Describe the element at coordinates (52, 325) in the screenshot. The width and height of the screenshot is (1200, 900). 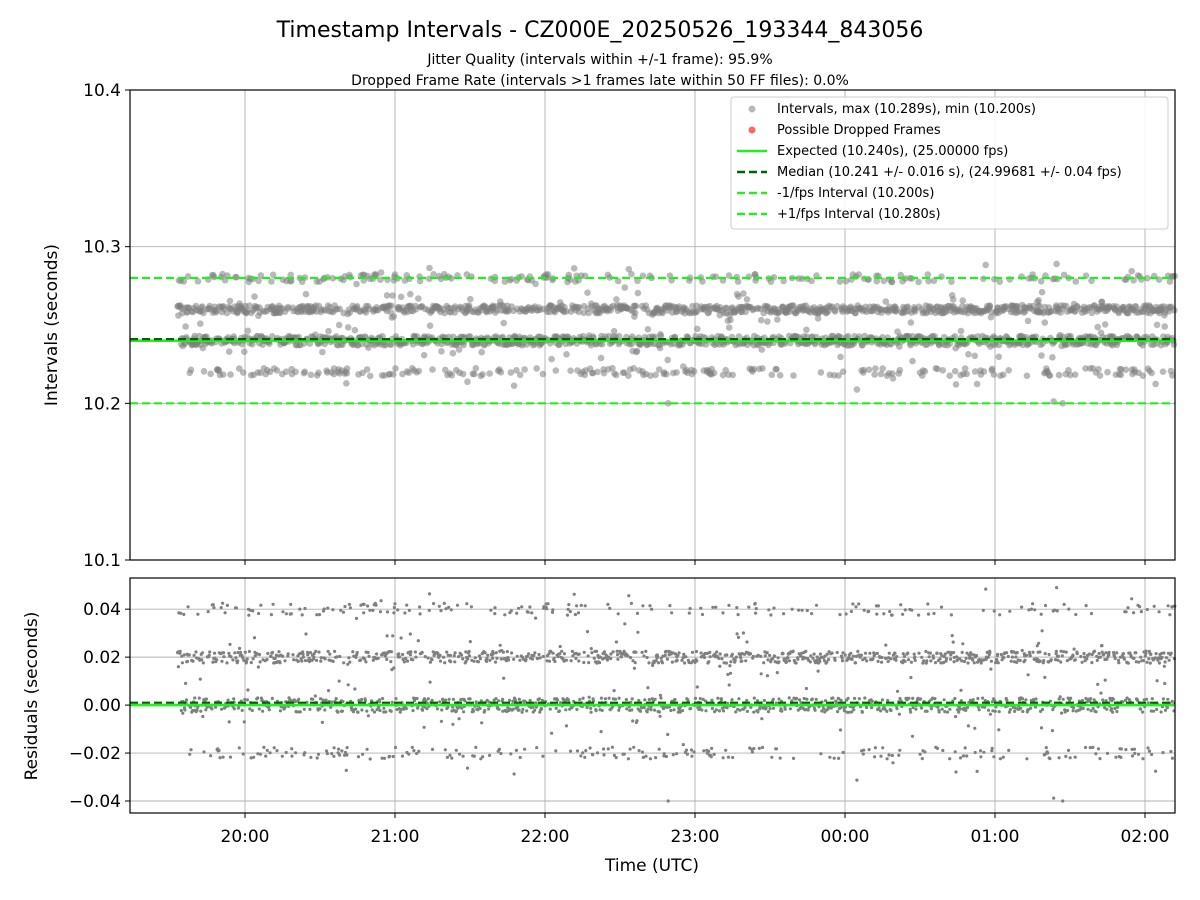
I see `intervals-y-axis-label: Intervals (seconds)` at that location.